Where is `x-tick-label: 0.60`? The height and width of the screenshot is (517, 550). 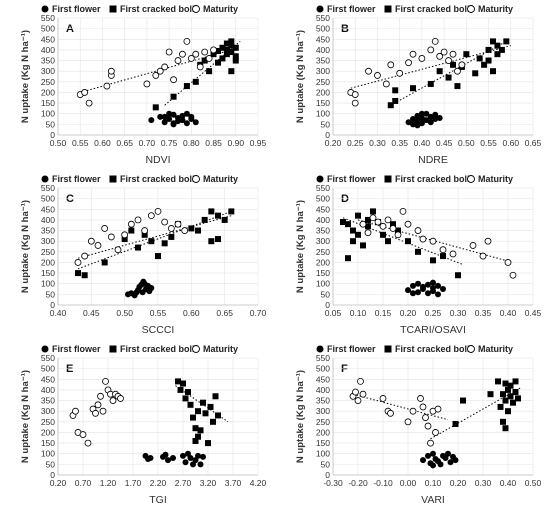
x-tick-label: 0.60 is located at coordinates (511, 143).